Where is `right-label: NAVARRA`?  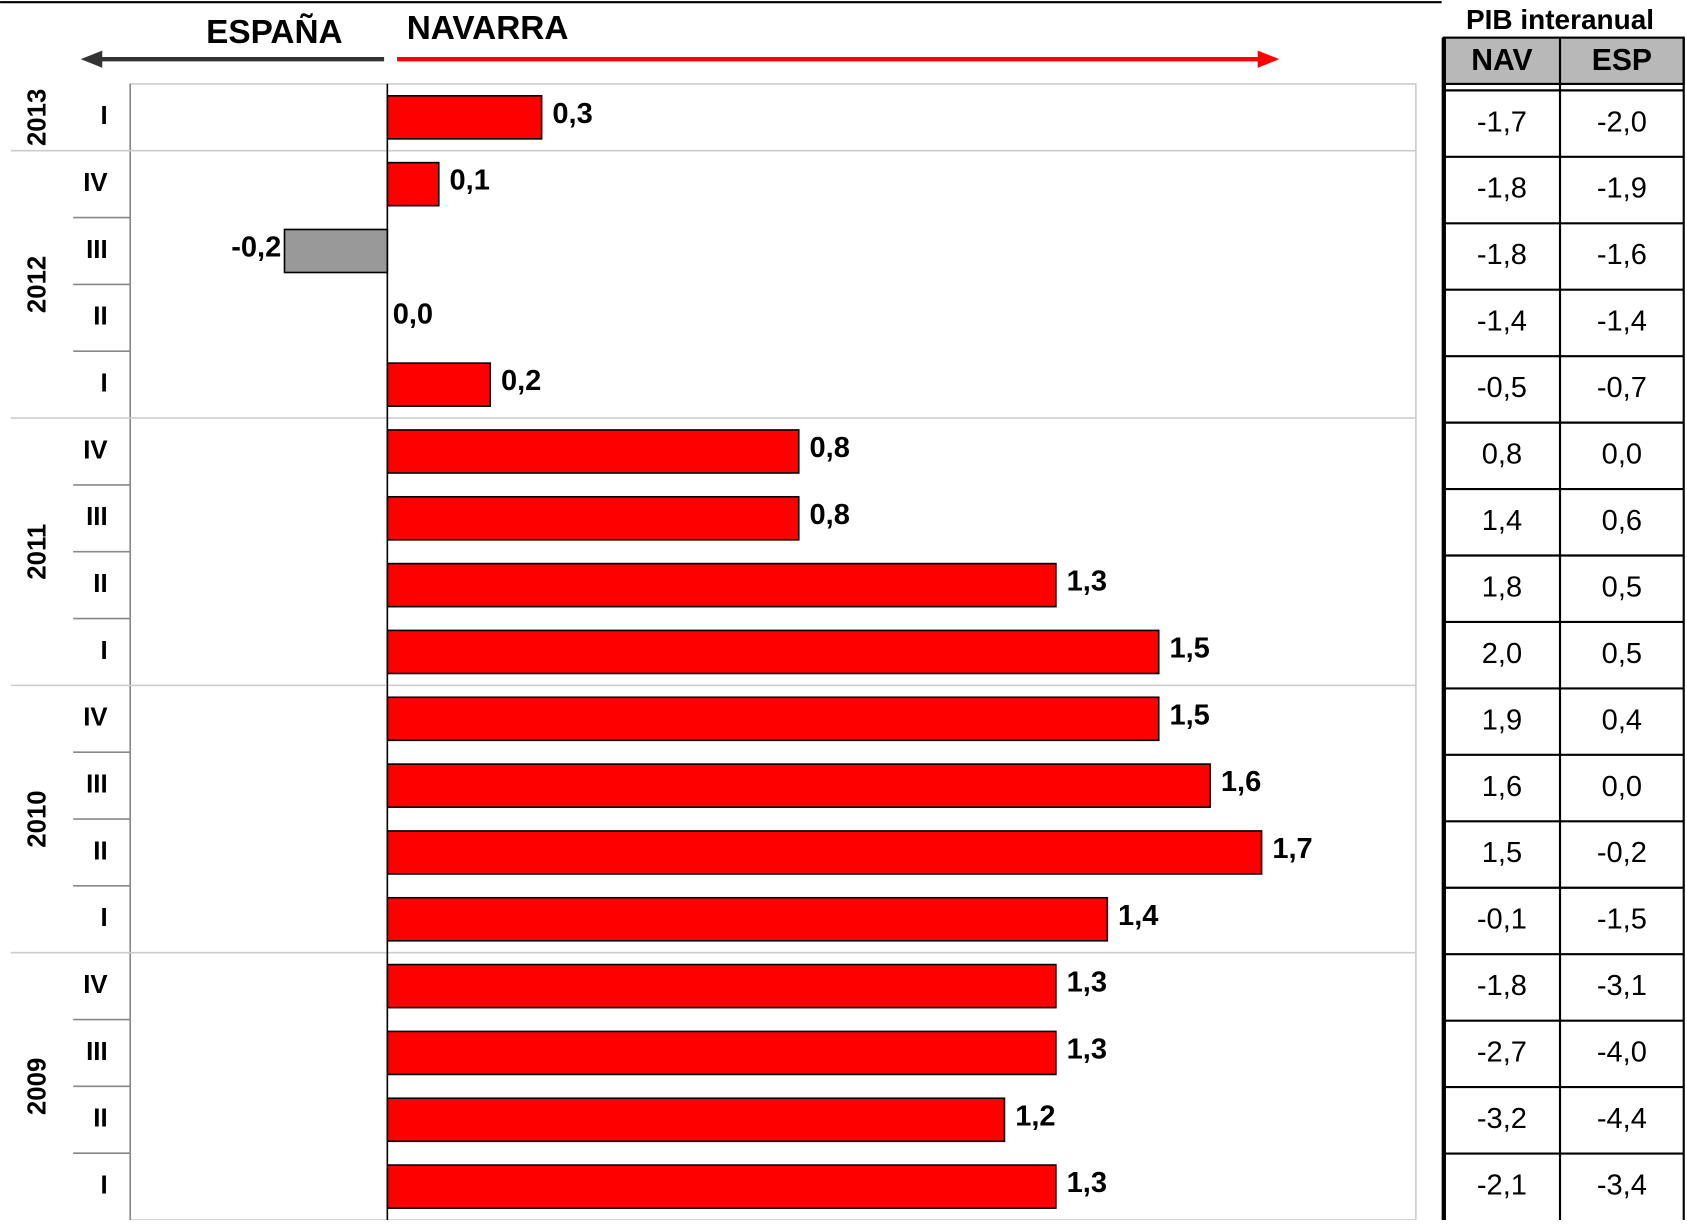 right-label: NAVARRA is located at coordinates (488, 28).